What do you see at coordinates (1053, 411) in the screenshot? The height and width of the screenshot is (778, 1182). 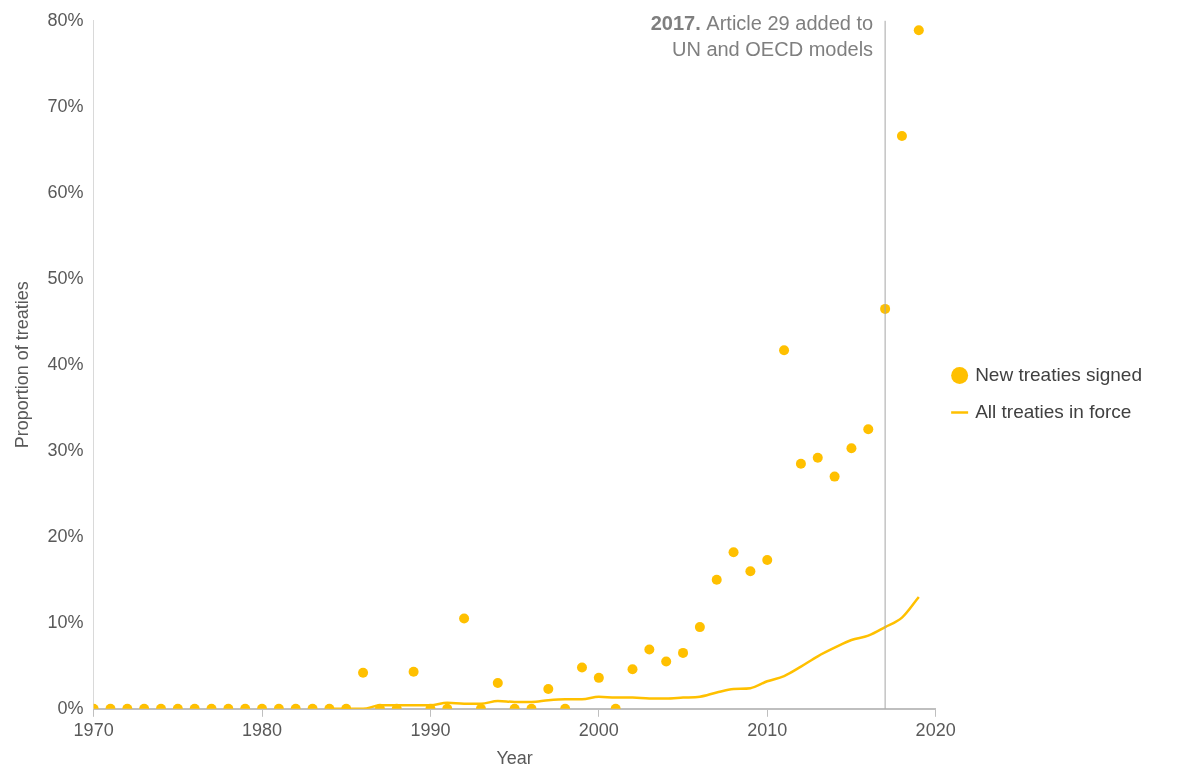 I see `legend-label: All treaties in force` at bounding box center [1053, 411].